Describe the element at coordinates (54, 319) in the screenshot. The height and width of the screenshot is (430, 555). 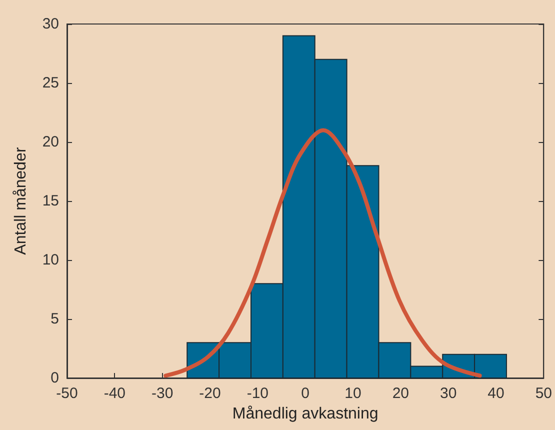
I see `y-tick-label: 5` at that location.